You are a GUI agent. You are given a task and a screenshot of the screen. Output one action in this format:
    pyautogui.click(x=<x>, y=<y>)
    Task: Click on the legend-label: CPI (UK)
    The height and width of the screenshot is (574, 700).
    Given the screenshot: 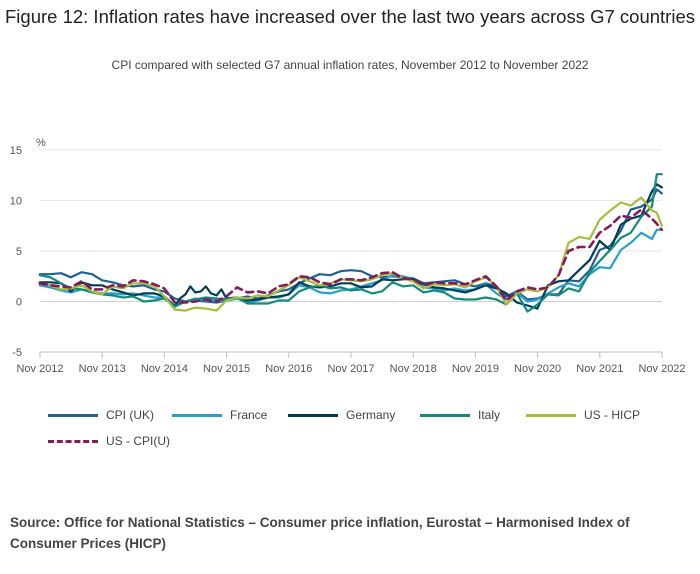 What is the action you would take?
    pyautogui.click(x=130, y=415)
    